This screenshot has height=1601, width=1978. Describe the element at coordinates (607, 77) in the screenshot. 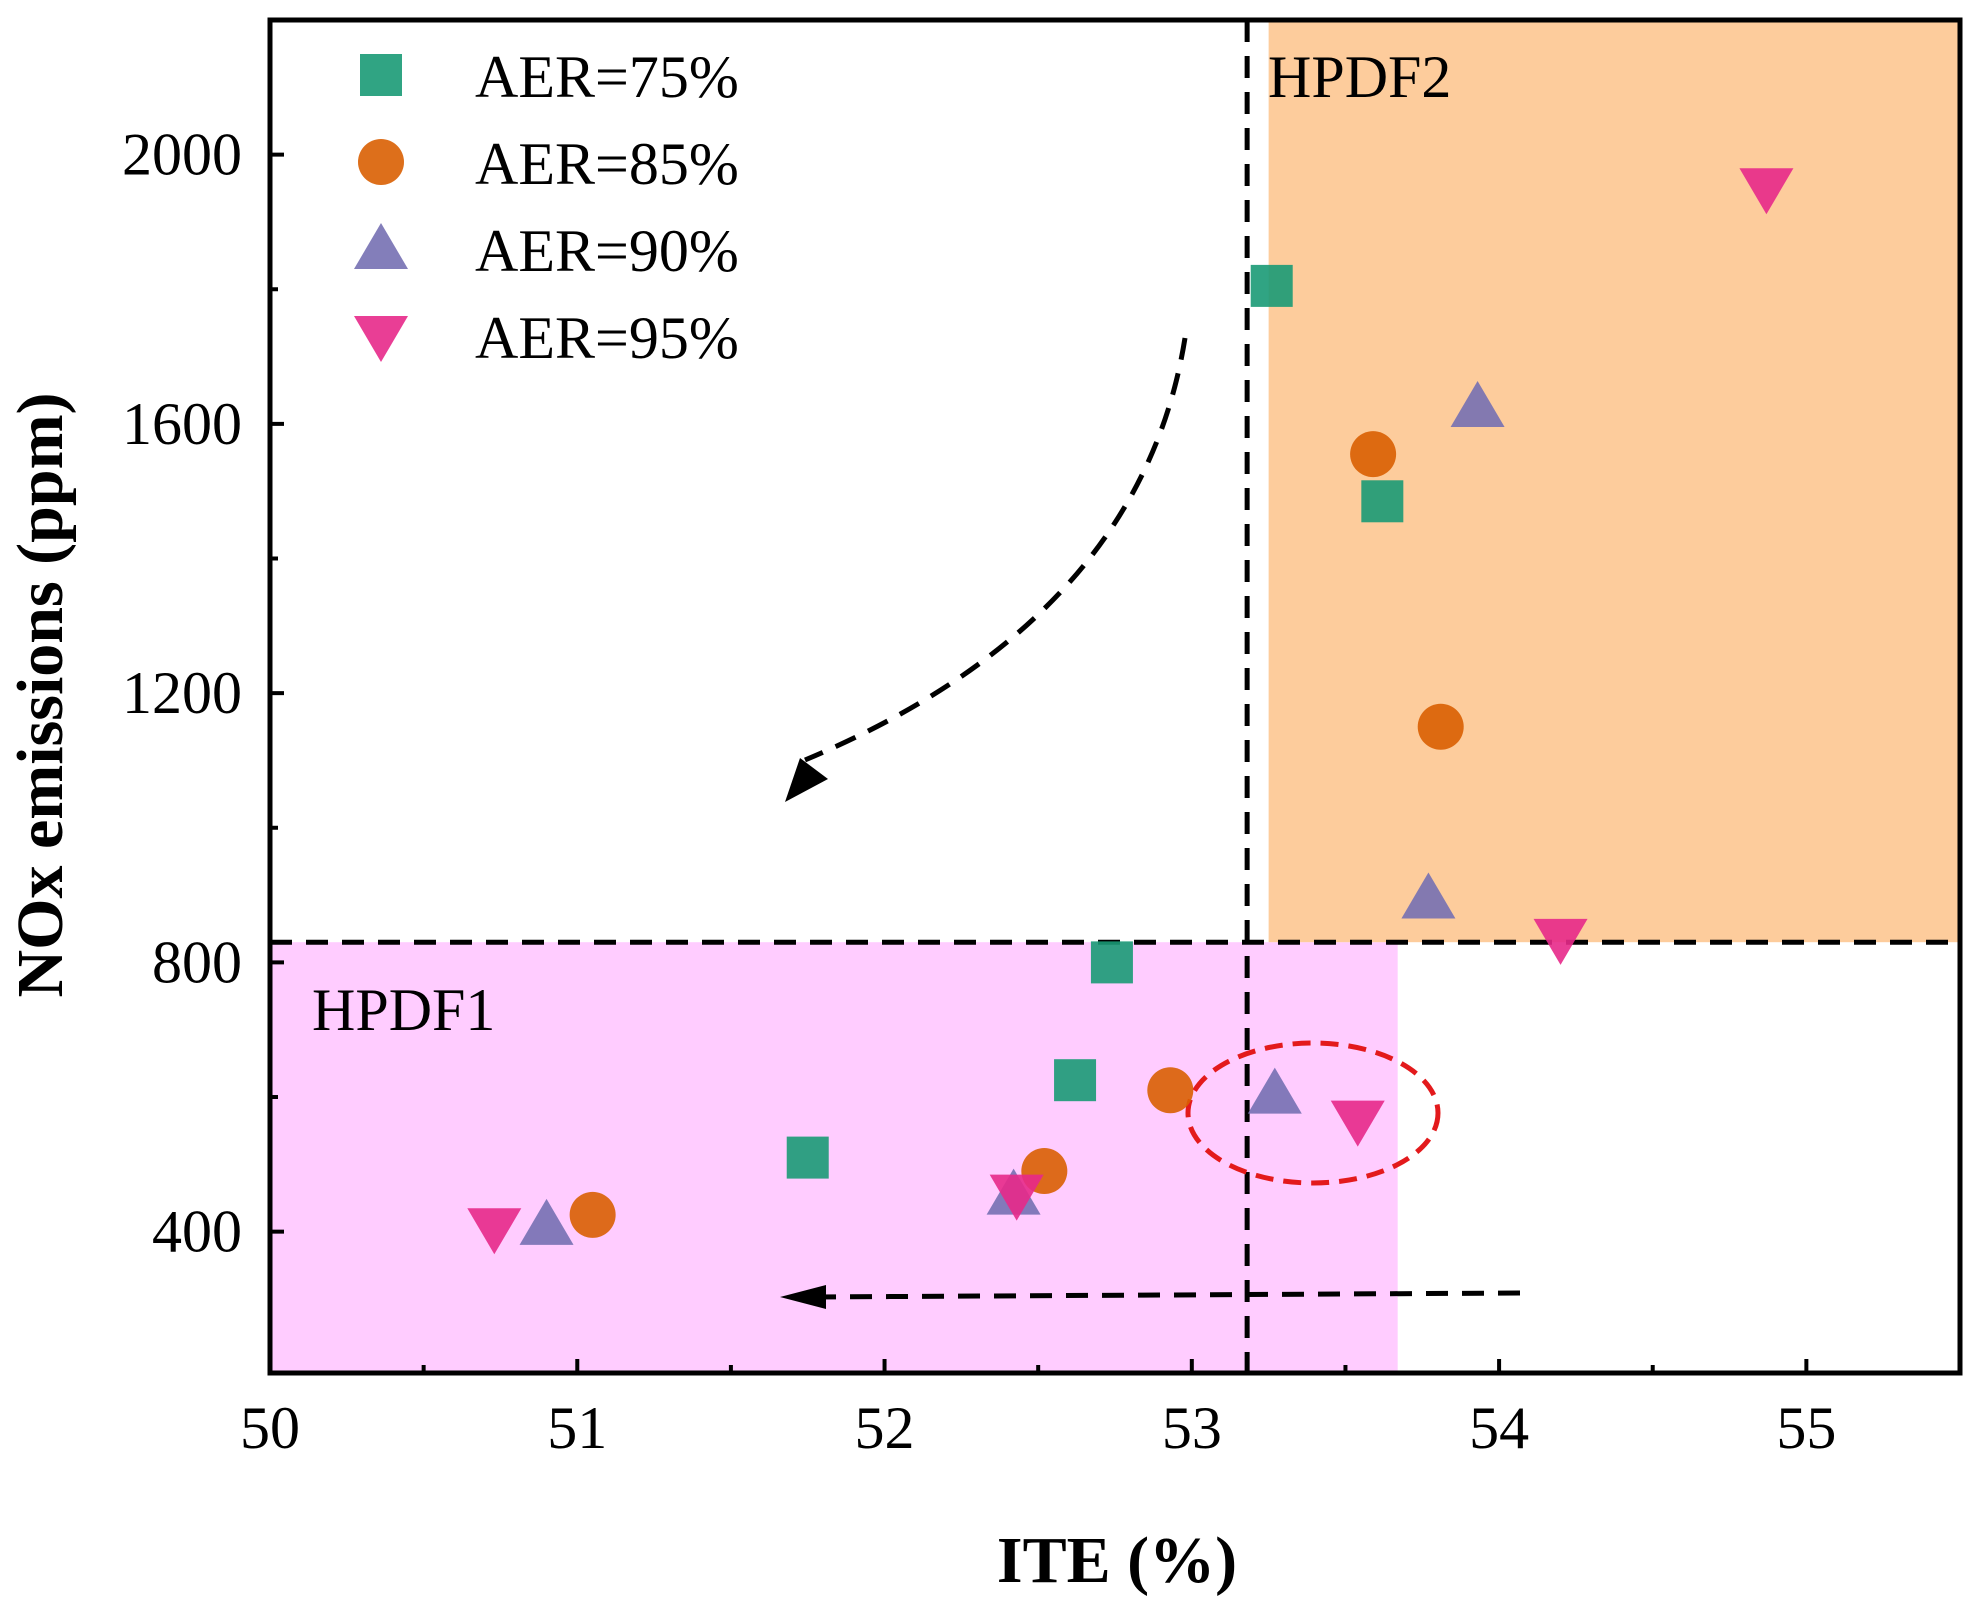

I see `legend-label: AER=75%` at that location.